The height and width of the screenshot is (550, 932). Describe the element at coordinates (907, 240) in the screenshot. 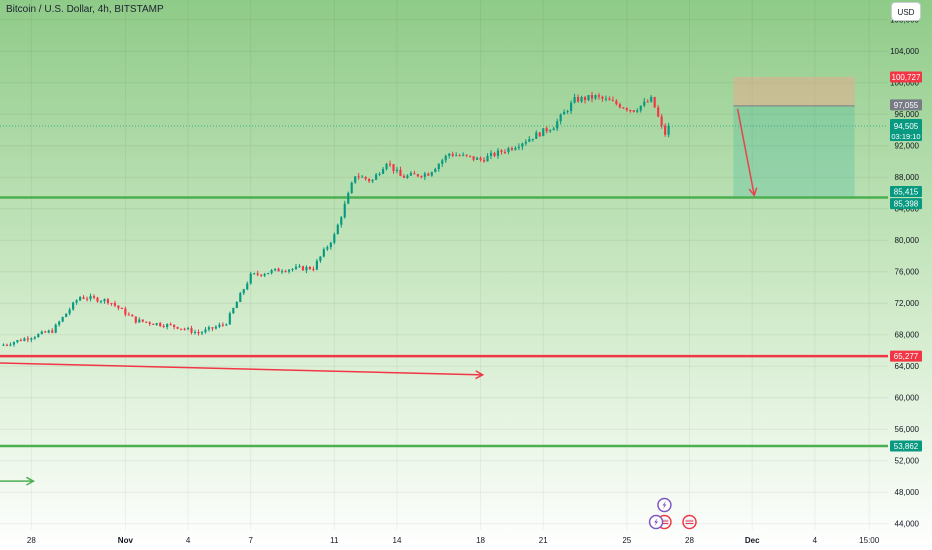

I see `price-tick-label: 80,000` at that location.